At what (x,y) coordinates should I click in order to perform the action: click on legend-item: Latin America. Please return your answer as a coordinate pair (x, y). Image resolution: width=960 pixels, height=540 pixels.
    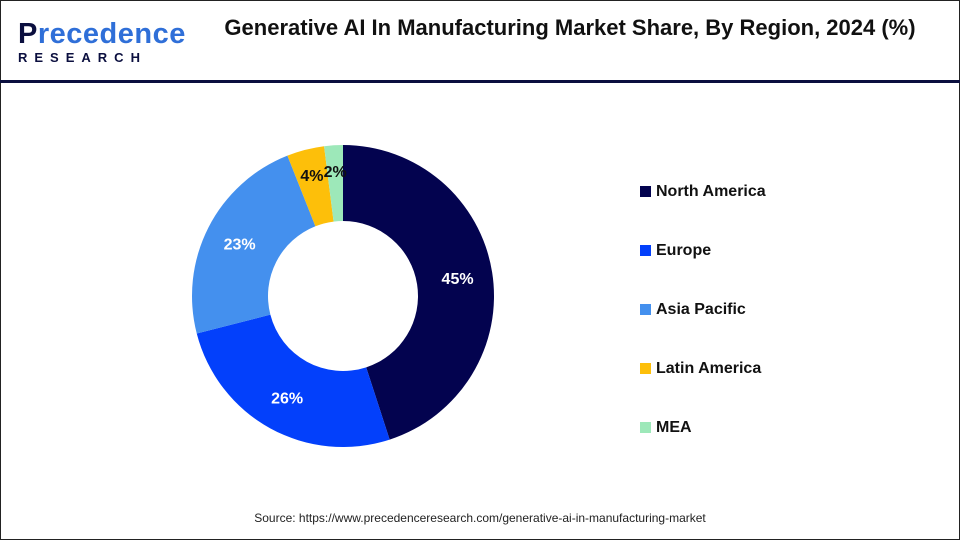
    Looking at the image, I should click on (703, 368).